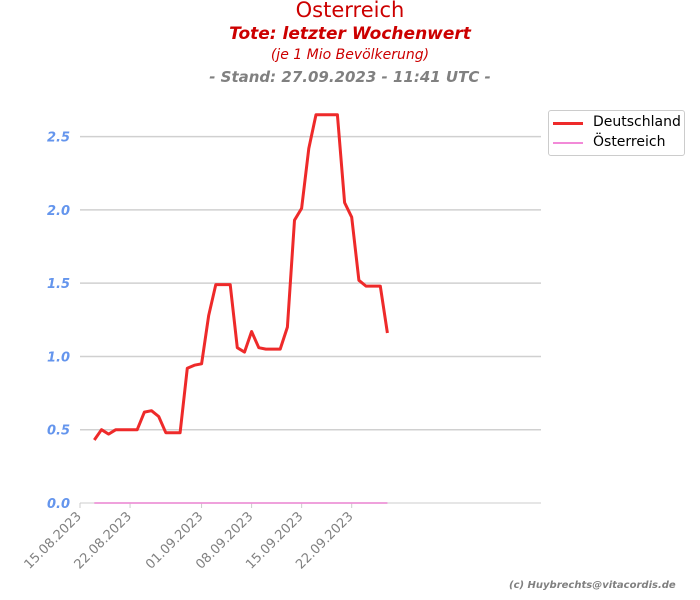 Image resolution: width=700 pixels, height=600 pixels. I want to click on credit-text: (c) Huybrechts@vitacordis.de, so click(592, 585).